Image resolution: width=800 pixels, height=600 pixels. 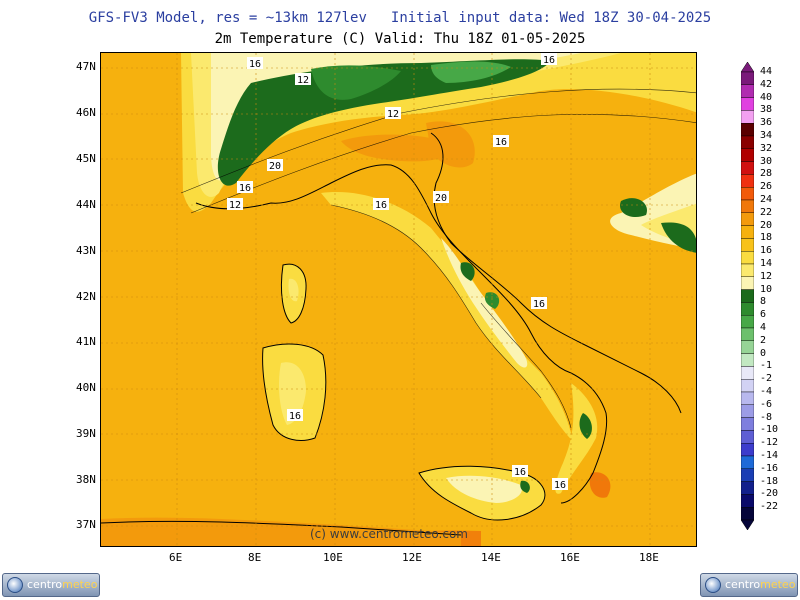 What do you see at coordinates (766, 71) in the screenshot?
I see `colorbar-tick-label: 44` at bounding box center [766, 71].